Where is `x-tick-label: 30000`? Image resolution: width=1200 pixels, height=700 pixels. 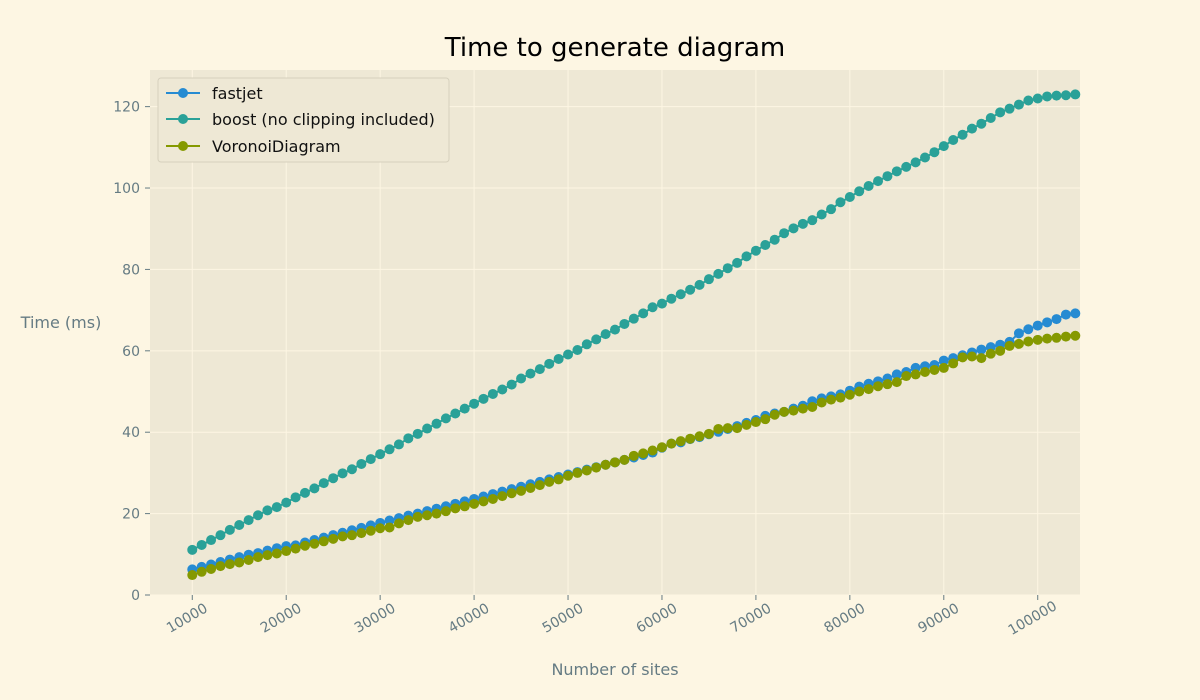
x-tick-label: 30000 is located at coordinates (375, 618).